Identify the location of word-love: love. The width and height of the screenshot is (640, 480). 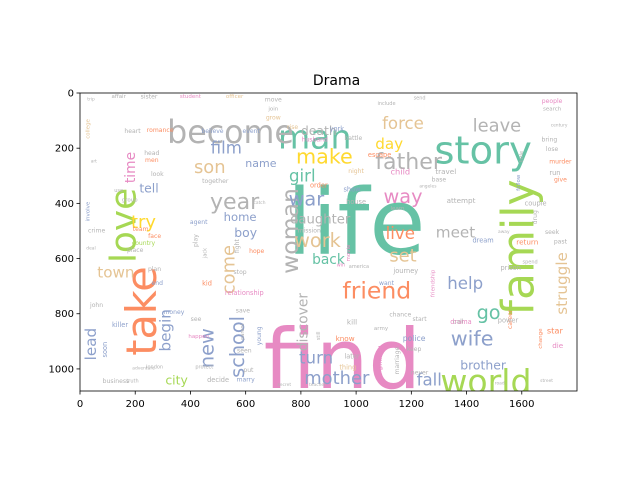
(124, 225).